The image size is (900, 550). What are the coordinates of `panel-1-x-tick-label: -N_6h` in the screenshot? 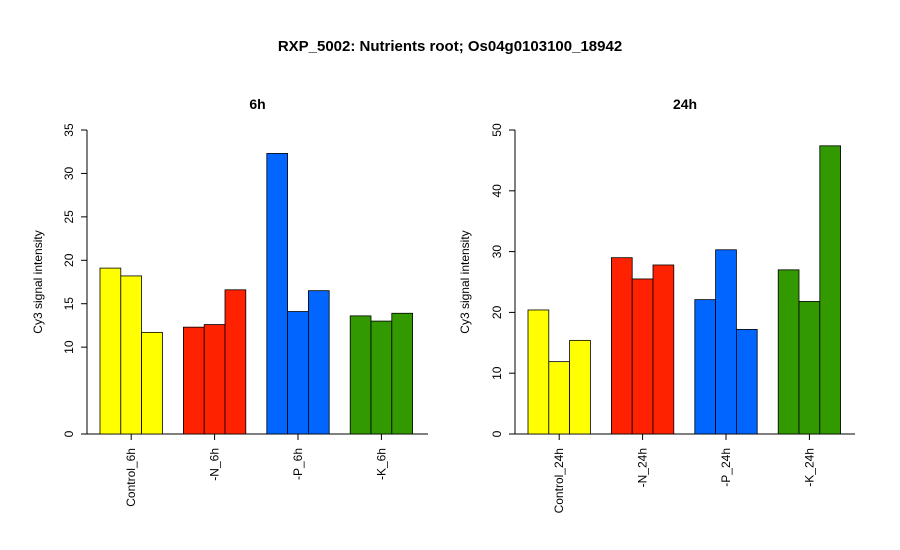 It's located at (215, 464).